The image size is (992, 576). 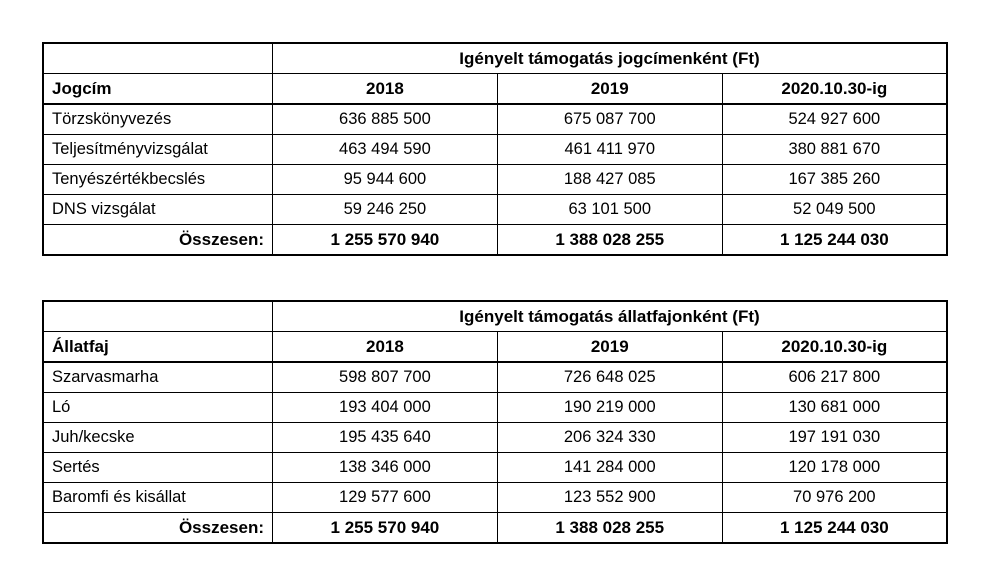 I want to click on value-cell: 380 881 670, so click(x=834, y=149).